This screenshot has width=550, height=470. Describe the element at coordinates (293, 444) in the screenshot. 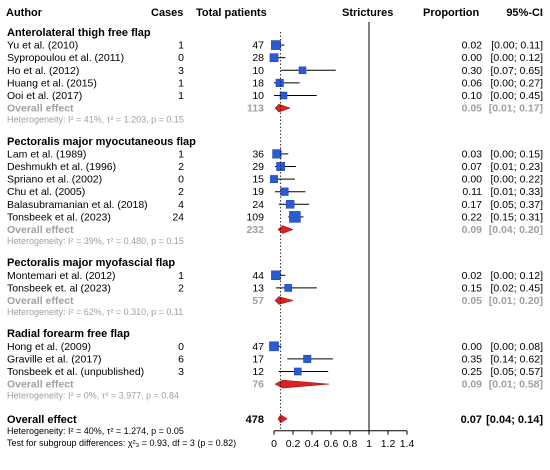

I see `x-tick-label: 0.2` at that location.